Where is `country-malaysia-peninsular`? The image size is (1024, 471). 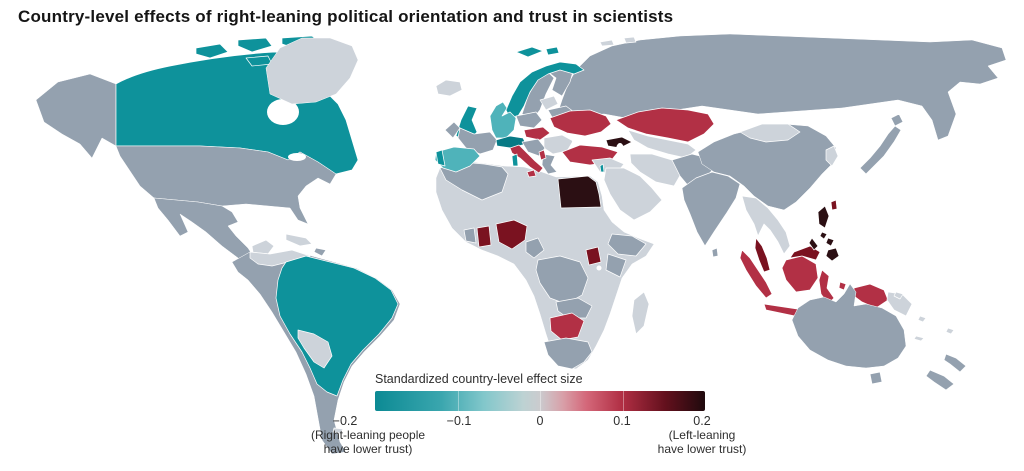 country-malaysia-peninsular is located at coordinates (762, 255).